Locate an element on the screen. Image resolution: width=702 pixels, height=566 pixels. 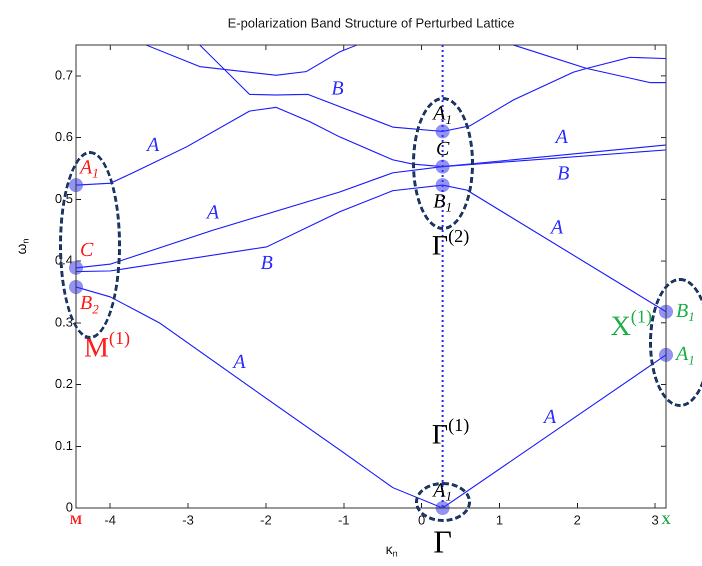
y-tick-label: 0.7 is located at coordinates (63, 74).